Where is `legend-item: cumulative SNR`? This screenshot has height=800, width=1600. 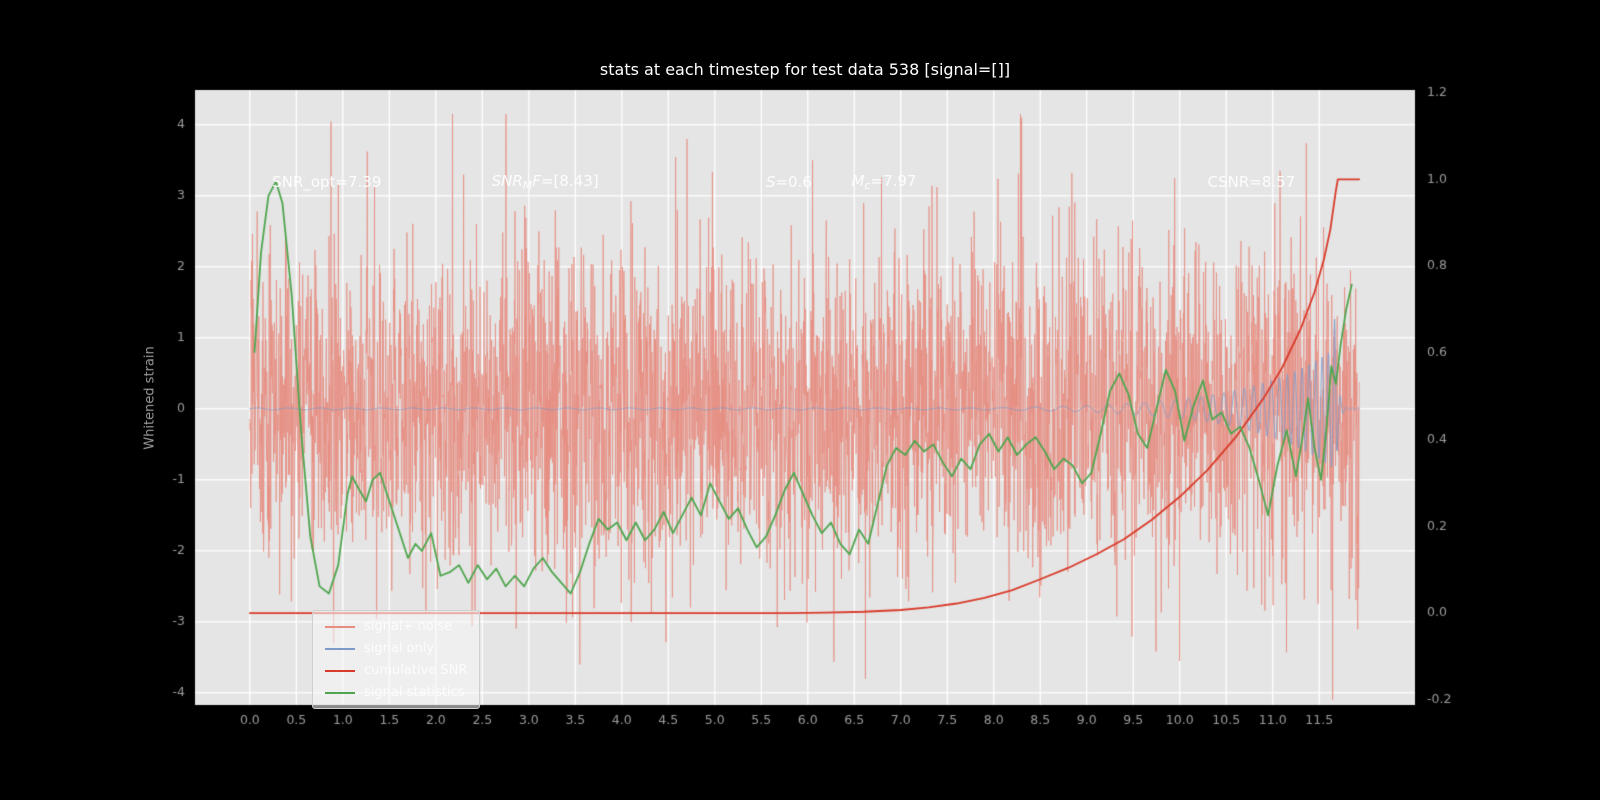
legend-item: cumulative SNR is located at coordinates (396, 670).